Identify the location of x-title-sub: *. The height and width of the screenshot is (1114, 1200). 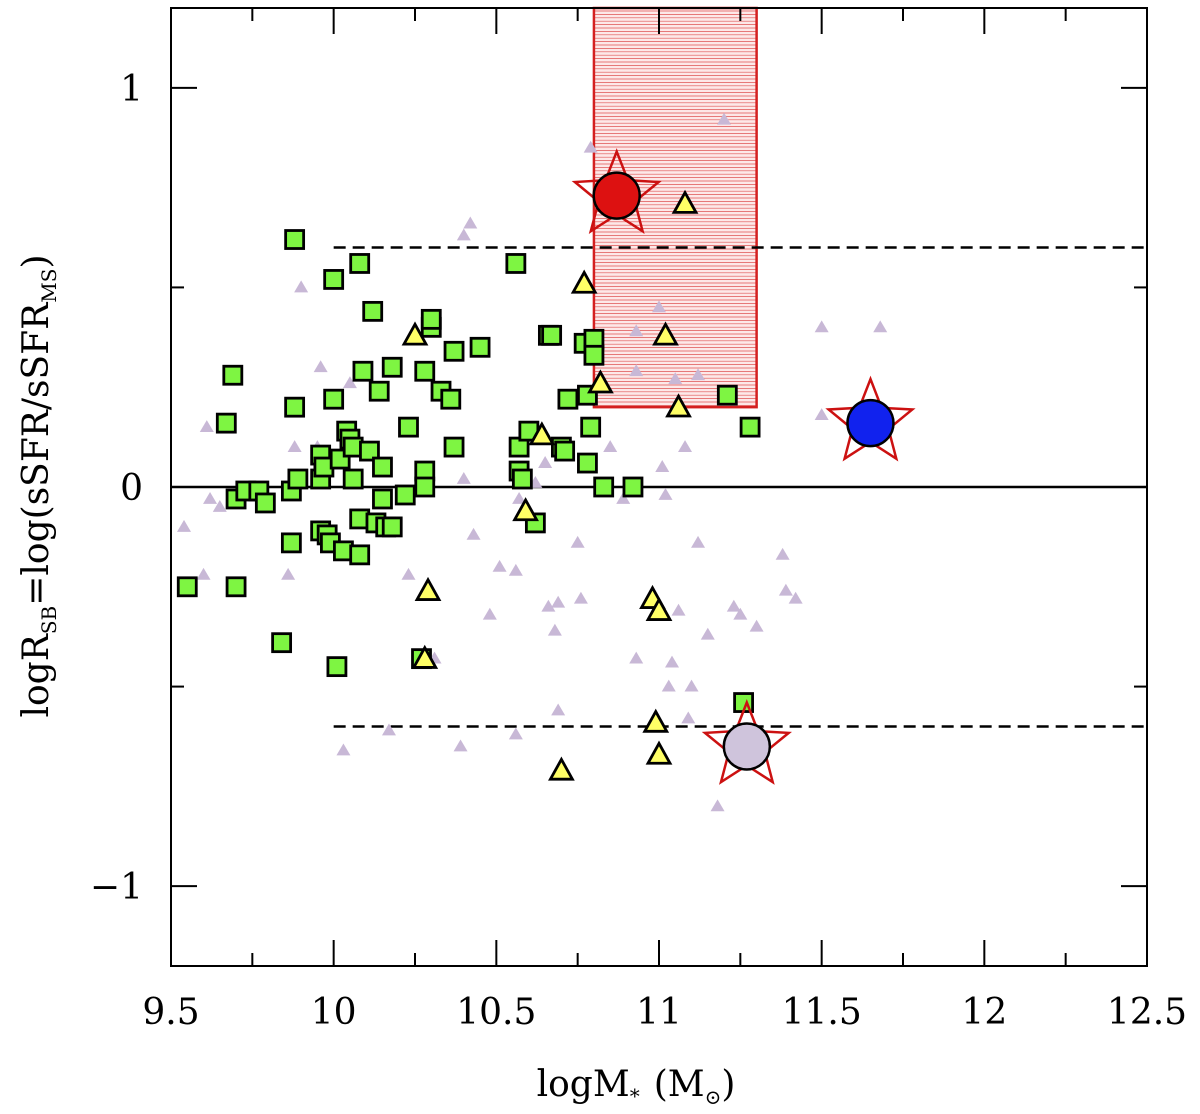
(635, 1096).